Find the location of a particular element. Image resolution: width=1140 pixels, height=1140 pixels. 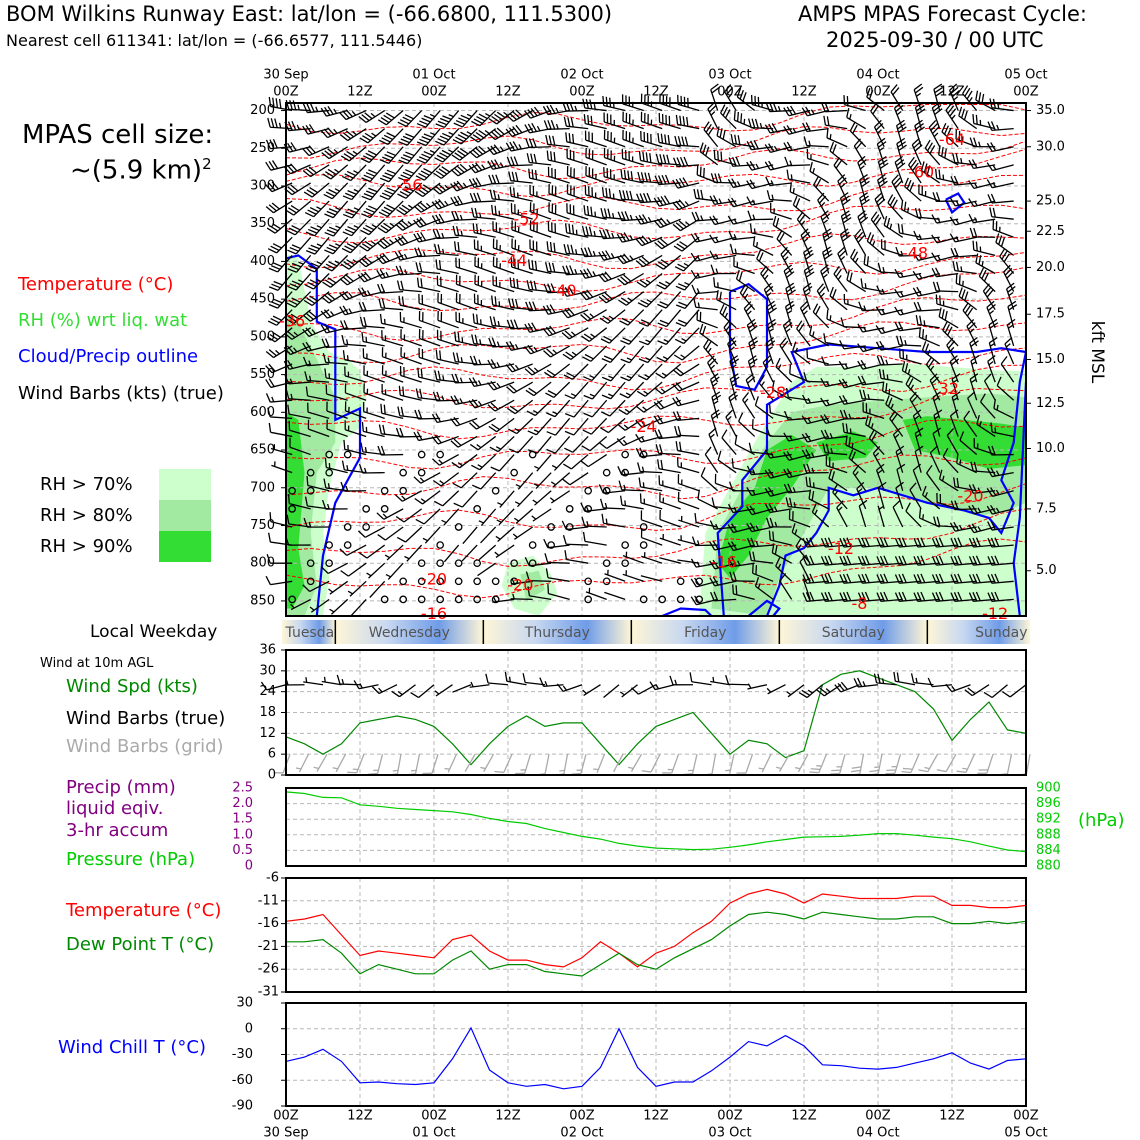

rh-legend-70-swatch is located at coordinates (185, 484).